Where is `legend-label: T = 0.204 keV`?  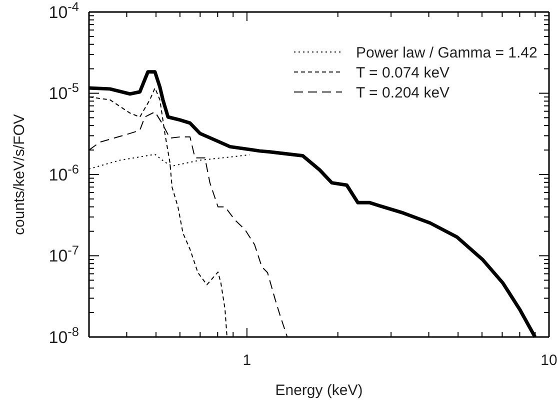
legend-label: T = 0.204 keV is located at coordinates (403, 93).